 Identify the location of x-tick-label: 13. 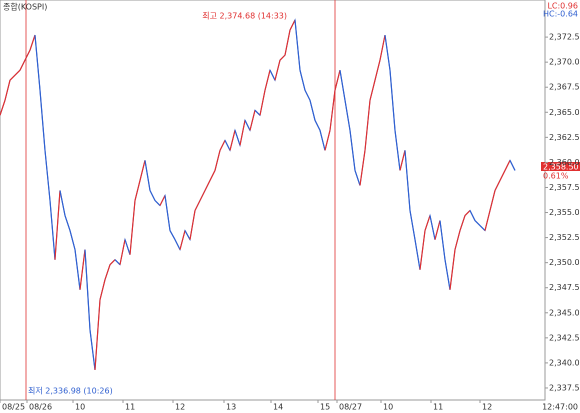
(231, 407).